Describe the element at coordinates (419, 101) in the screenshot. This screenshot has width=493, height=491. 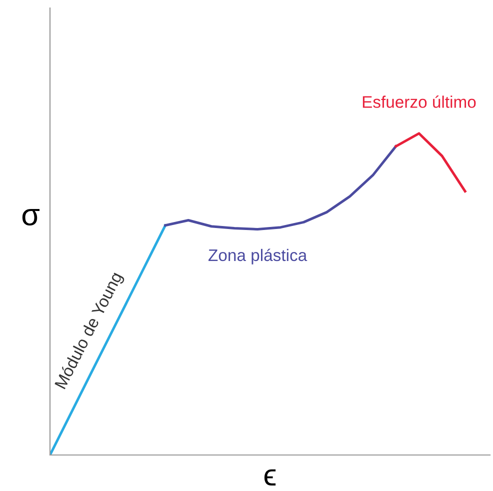
I see `series-label: Esfuerzo último` at that location.